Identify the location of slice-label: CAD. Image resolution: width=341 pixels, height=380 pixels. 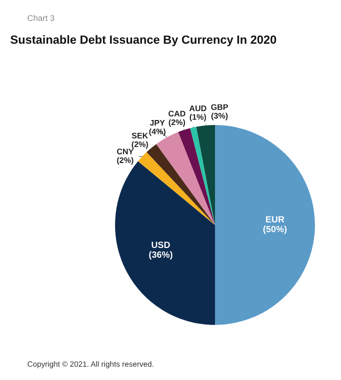
(177, 113).